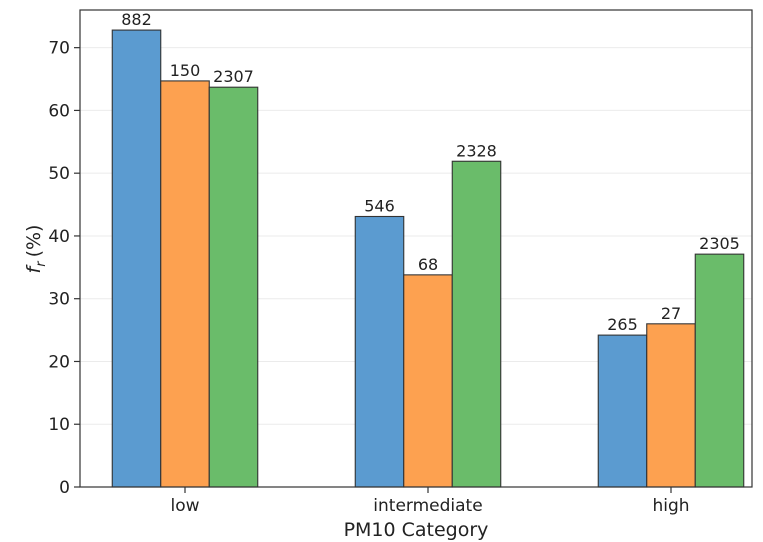 The image size is (763, 542). Describe the element at coordinates (59, 237) in the screenshot. I see `y-tick-label: 40` at that location.